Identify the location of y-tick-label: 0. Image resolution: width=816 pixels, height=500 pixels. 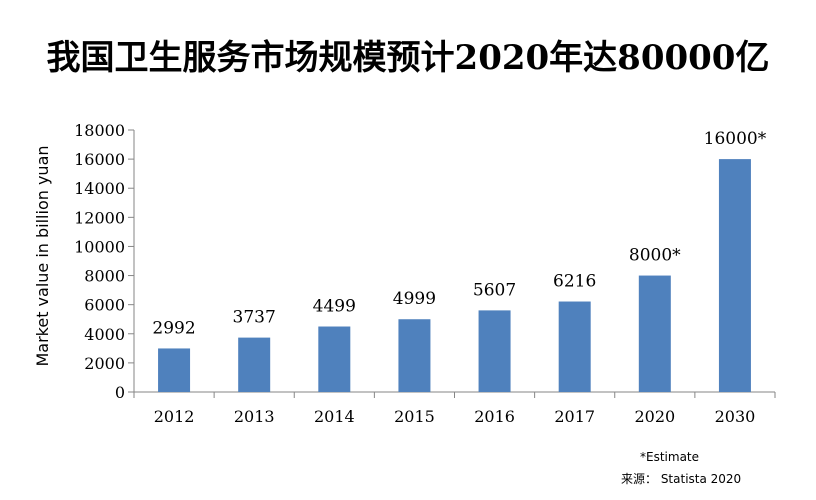
(120, 392).